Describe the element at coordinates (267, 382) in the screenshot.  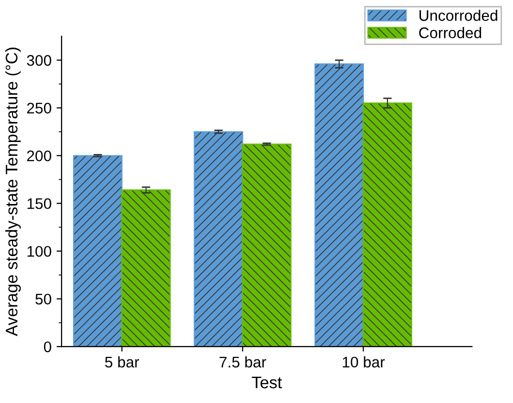
I see `x-axis-title: Test` at that location.